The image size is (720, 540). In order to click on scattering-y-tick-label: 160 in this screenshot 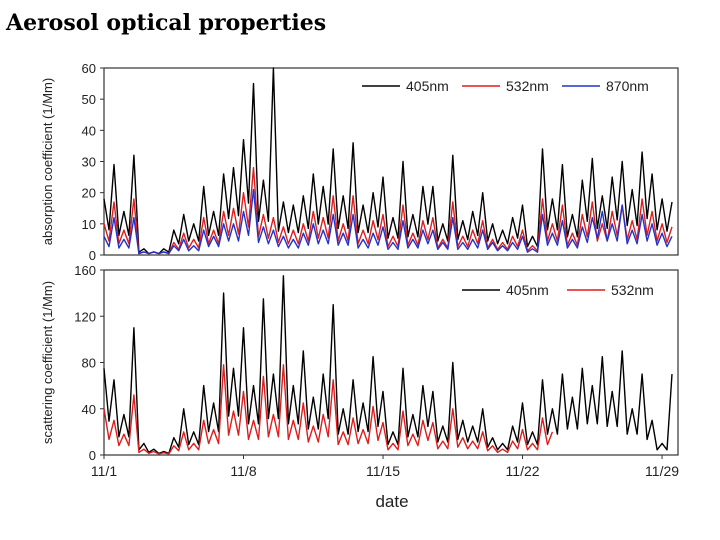, I will do `click(85, 270)`.